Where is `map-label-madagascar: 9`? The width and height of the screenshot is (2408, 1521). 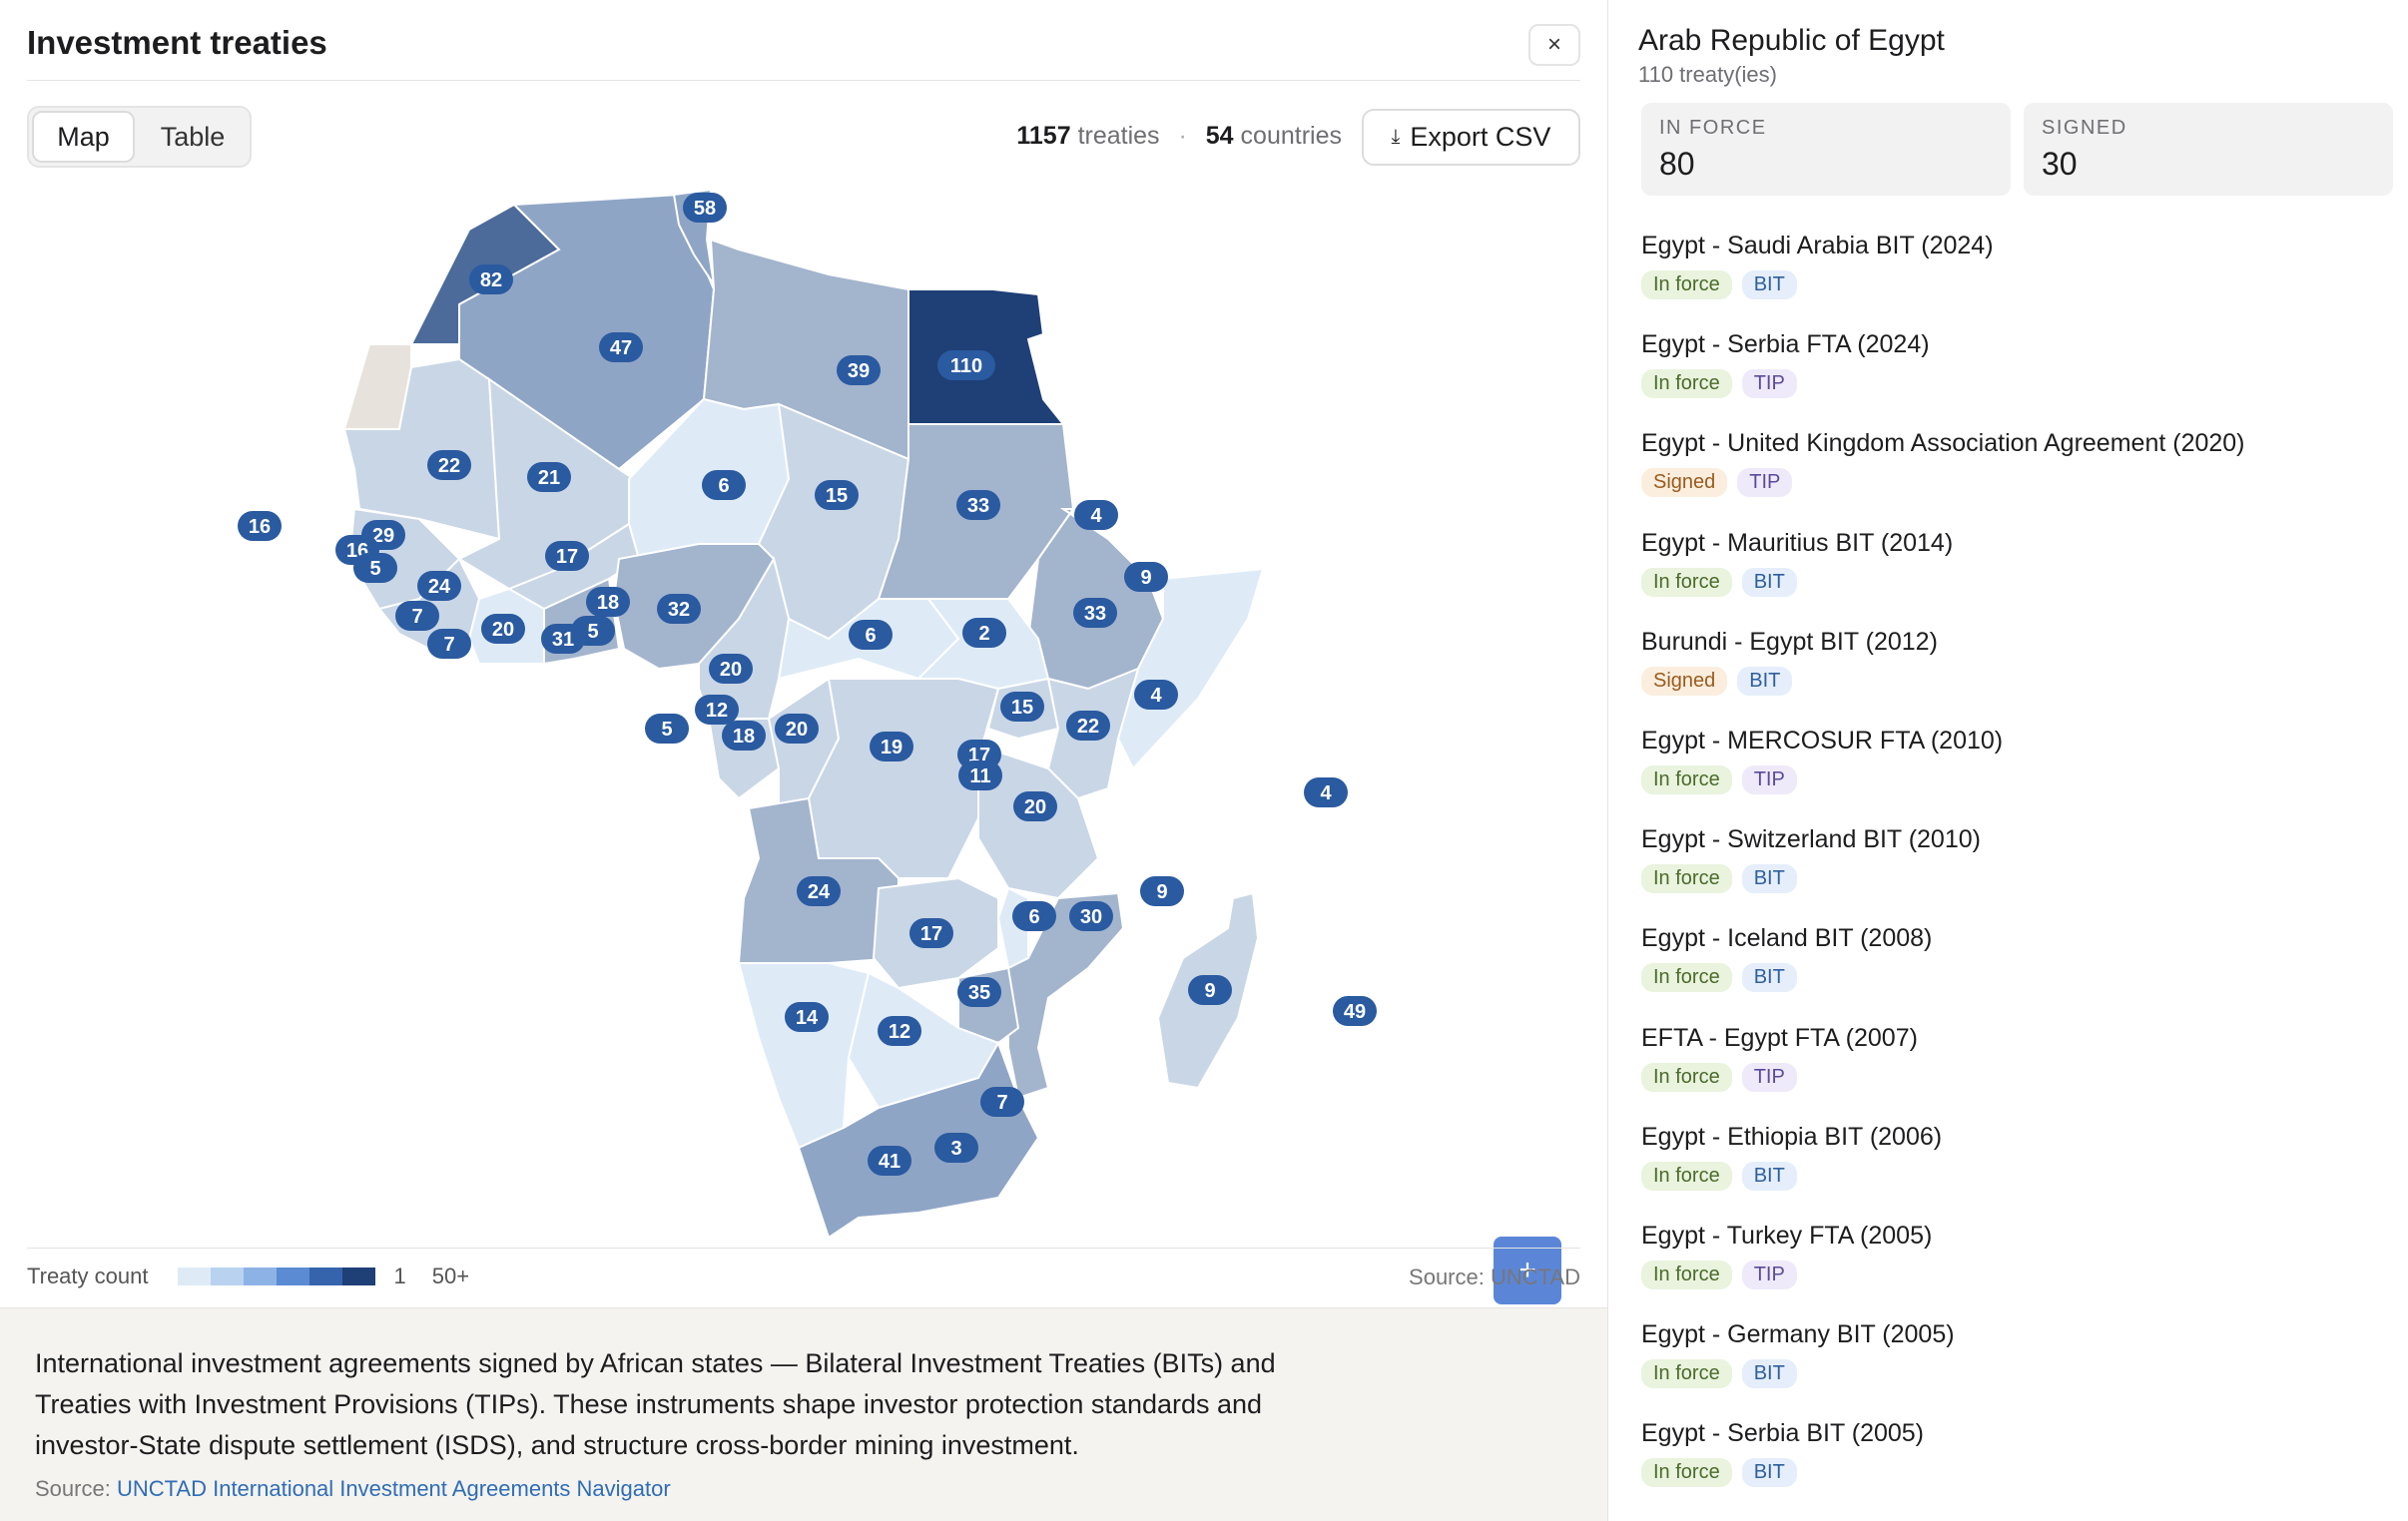 map-label-madagascar: 9 is located at coordinates (1210, 990).